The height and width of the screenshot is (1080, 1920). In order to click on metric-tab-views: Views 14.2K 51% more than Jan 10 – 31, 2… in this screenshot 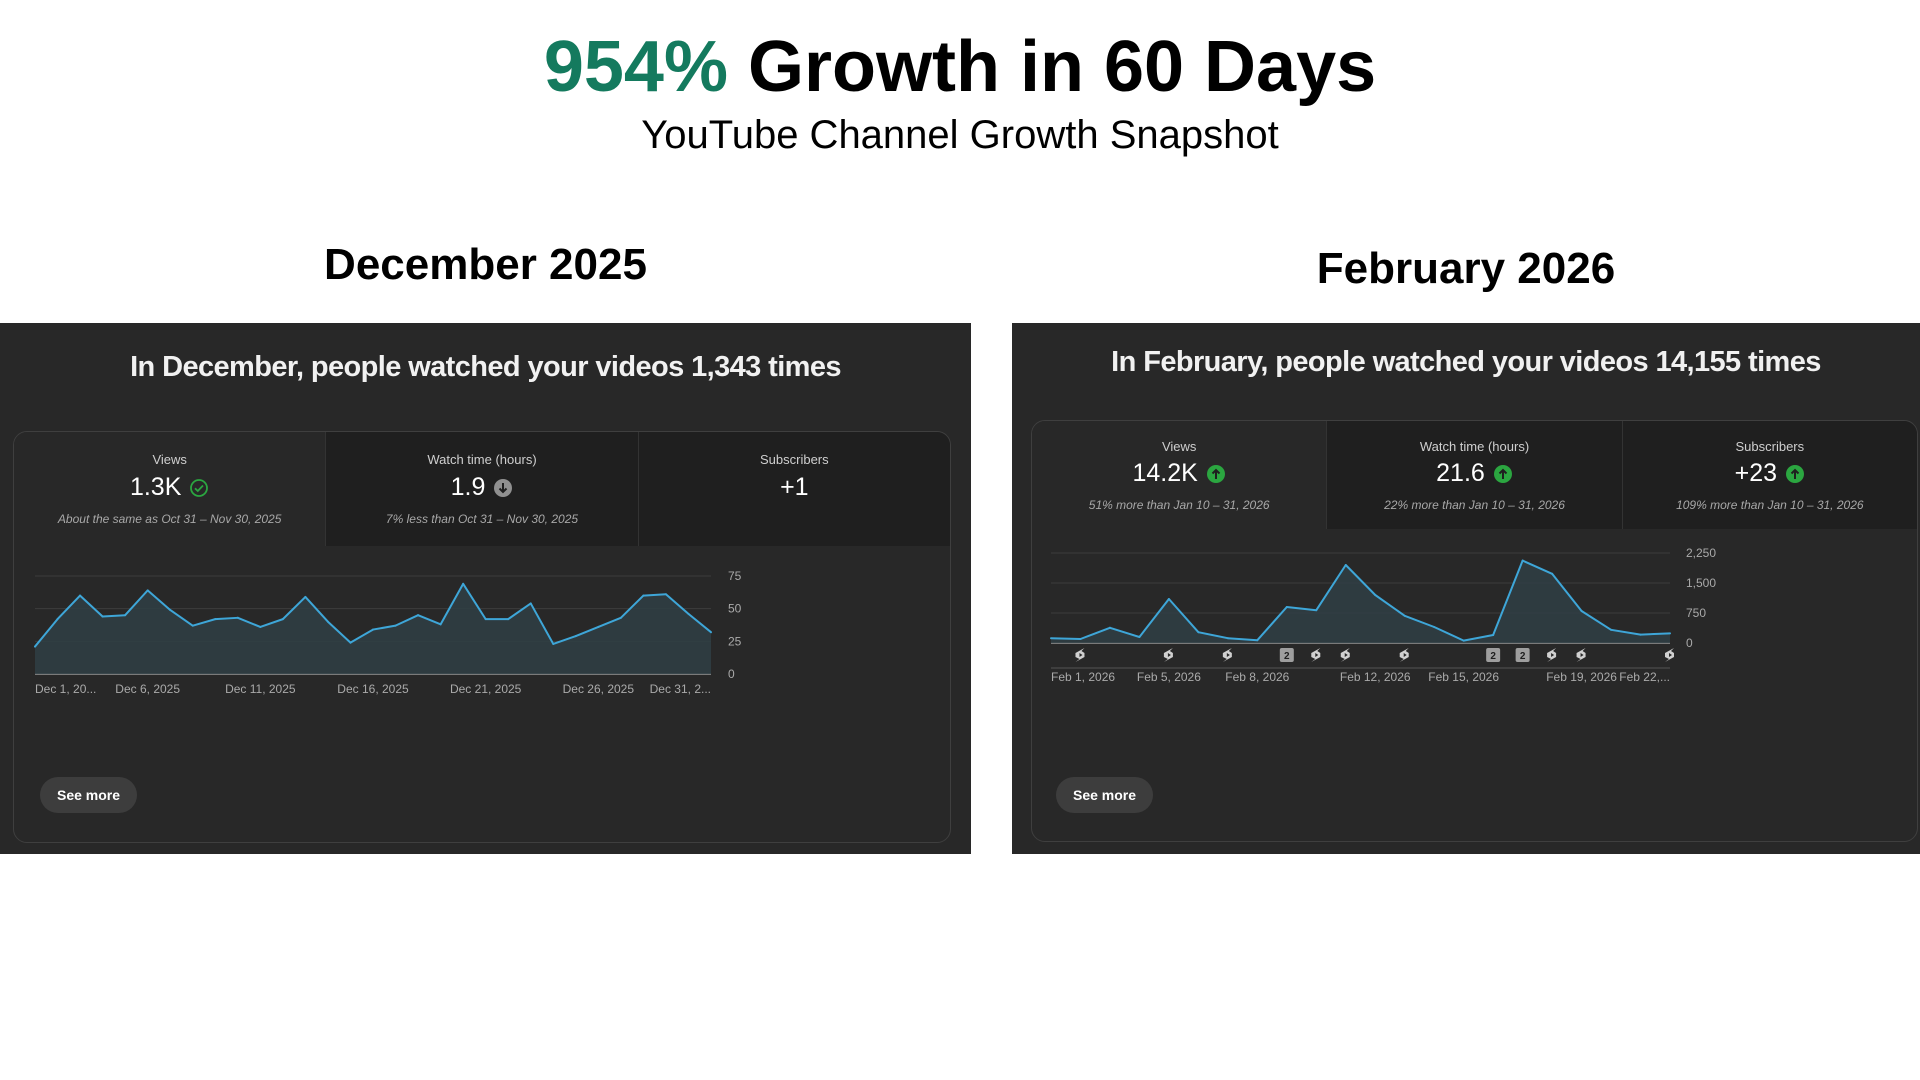, I will do `click(1179, 475)`.